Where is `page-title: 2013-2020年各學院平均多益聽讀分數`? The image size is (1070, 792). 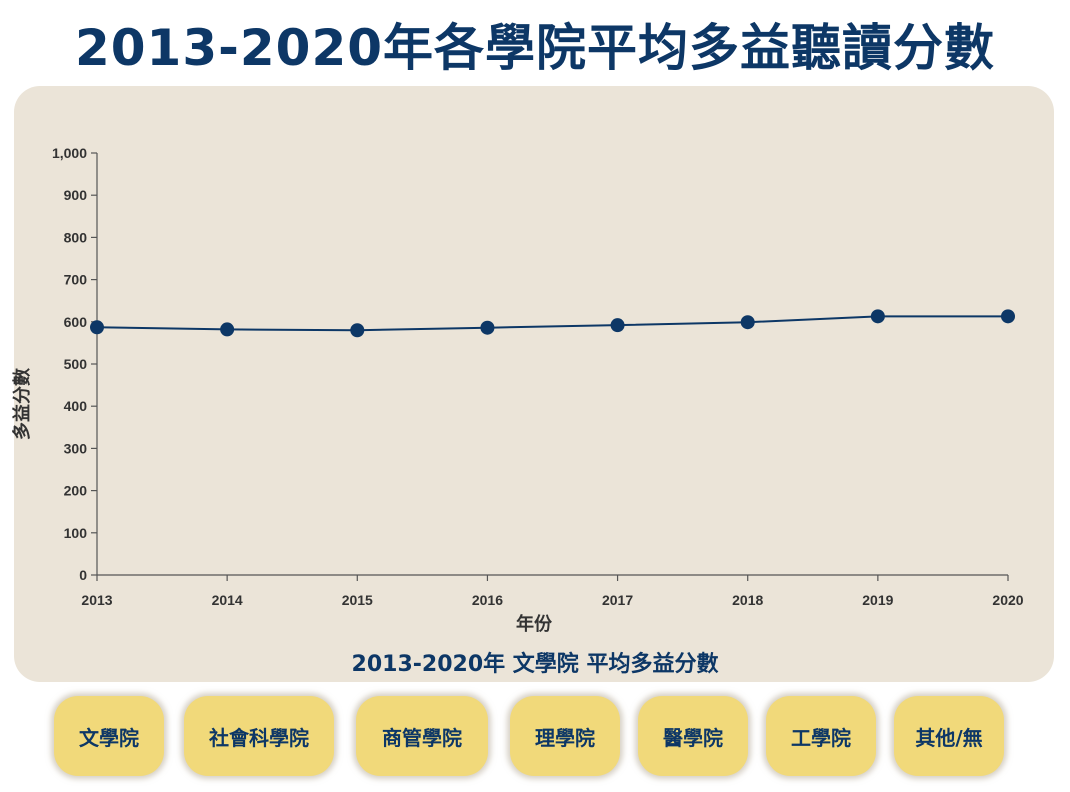
page-title: 2013-2020年各學院平均多益聽讀分數 is located at coordinates (535, 48).